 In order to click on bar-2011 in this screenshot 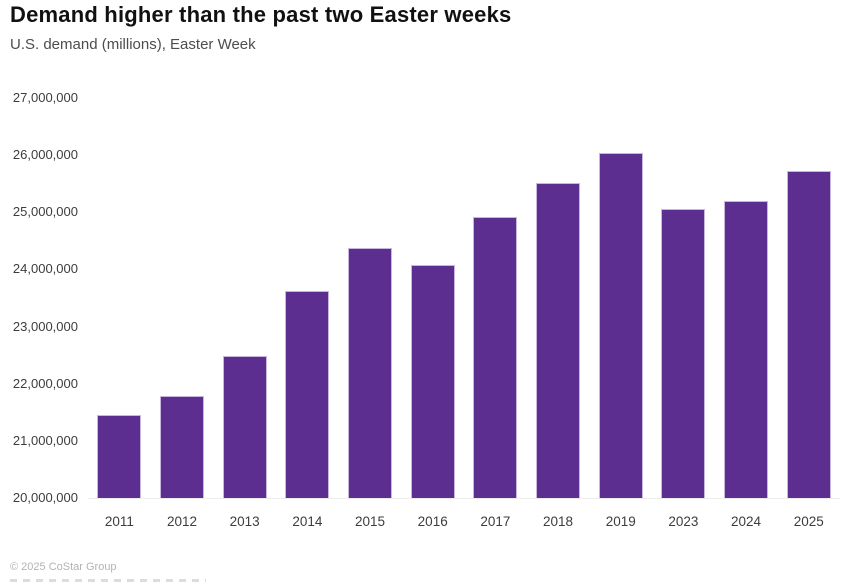, I will do `click(119, 456)`.